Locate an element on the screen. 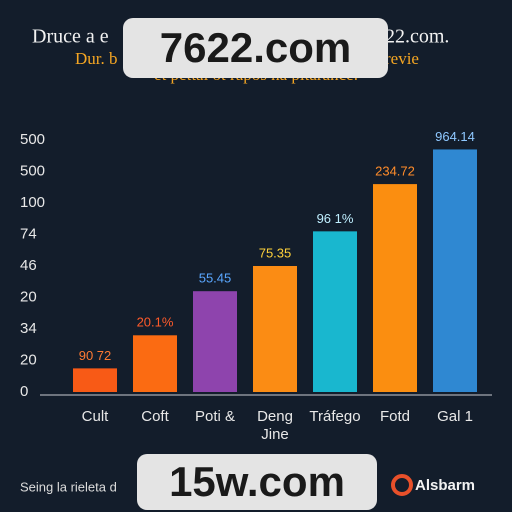 The height and width of the screenshot is (512, 512). logo-icon is located at coordinates (402, 485).